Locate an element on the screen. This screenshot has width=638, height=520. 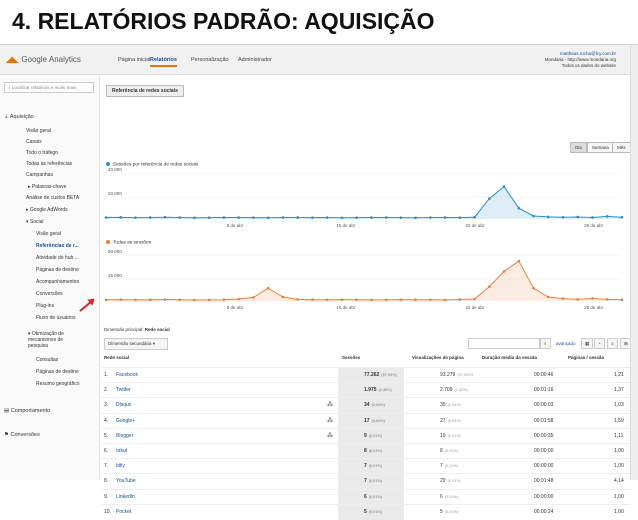
table-row: 5. Blogger ⁂ 9 (0,01%) 10 (0,01%) 00:00:35 1,11 is located at coordinates (366, 435).